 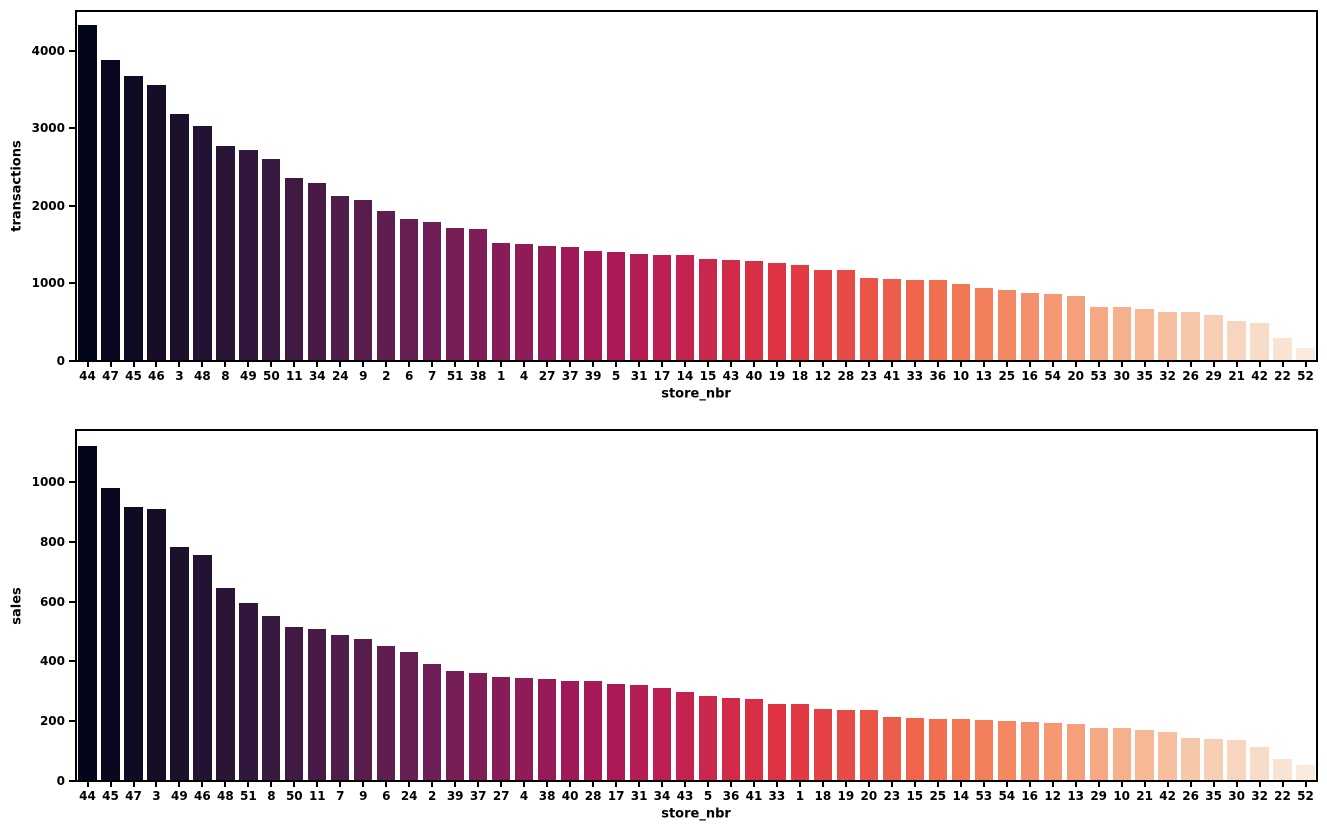 What do you see at coordinates (754, 376) in the screenshot?
I see `x-tick-label: 40` at bounding box center [754, 376].